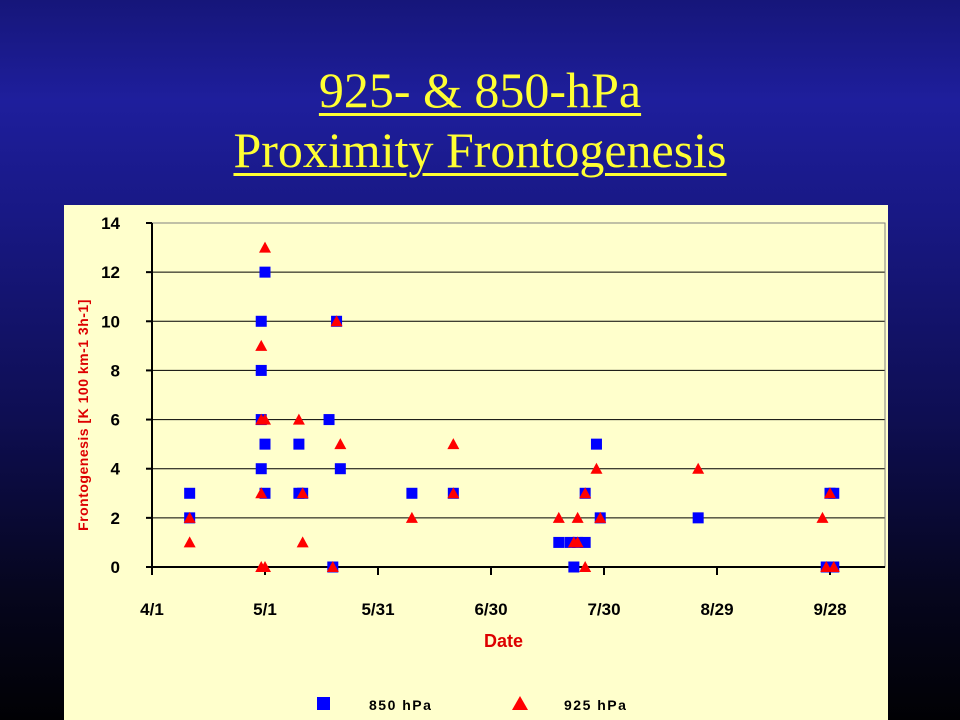 The width and height of the screenshot is (960, 720). Describe the element at coordinates (829, 609) in the screenshot. I see `x-tick-label: 9/28` at that location.